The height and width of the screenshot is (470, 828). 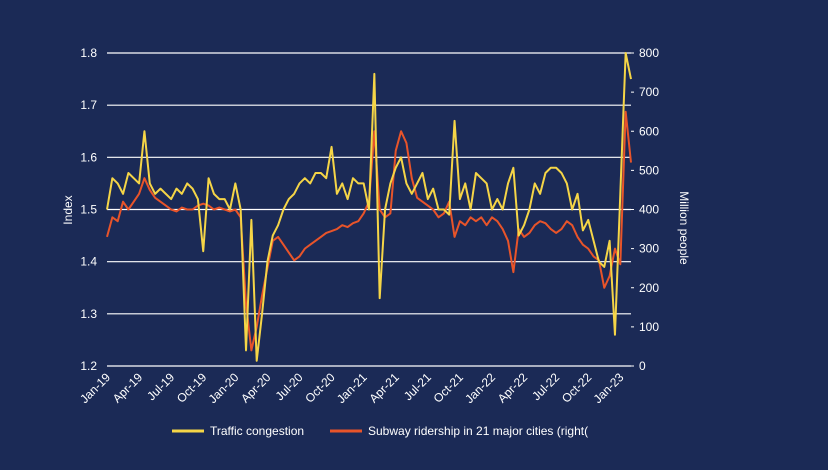 What do you see at coordinates (128, 388) in the screenshot?
I see `x-tick-label: Apr-19` at bounding box center [128, 388].